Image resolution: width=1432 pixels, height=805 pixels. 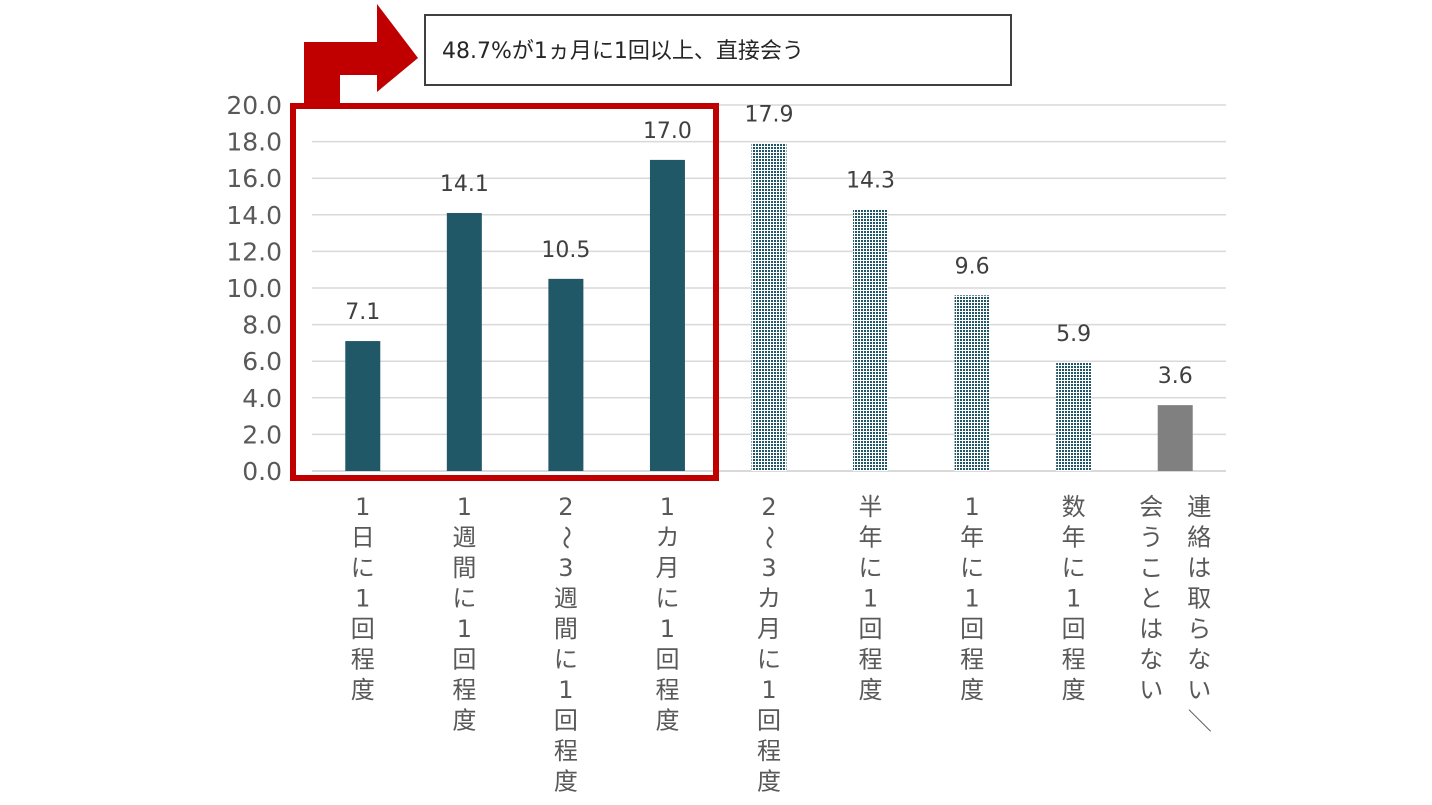 I want to click on y-tick-label: 18.0, so click(x=254, y=142).